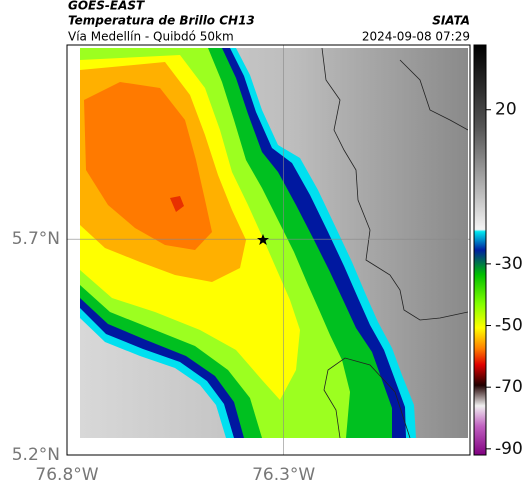  I want to click on lon-tick-label: 76.3°W, so click(283, 475).